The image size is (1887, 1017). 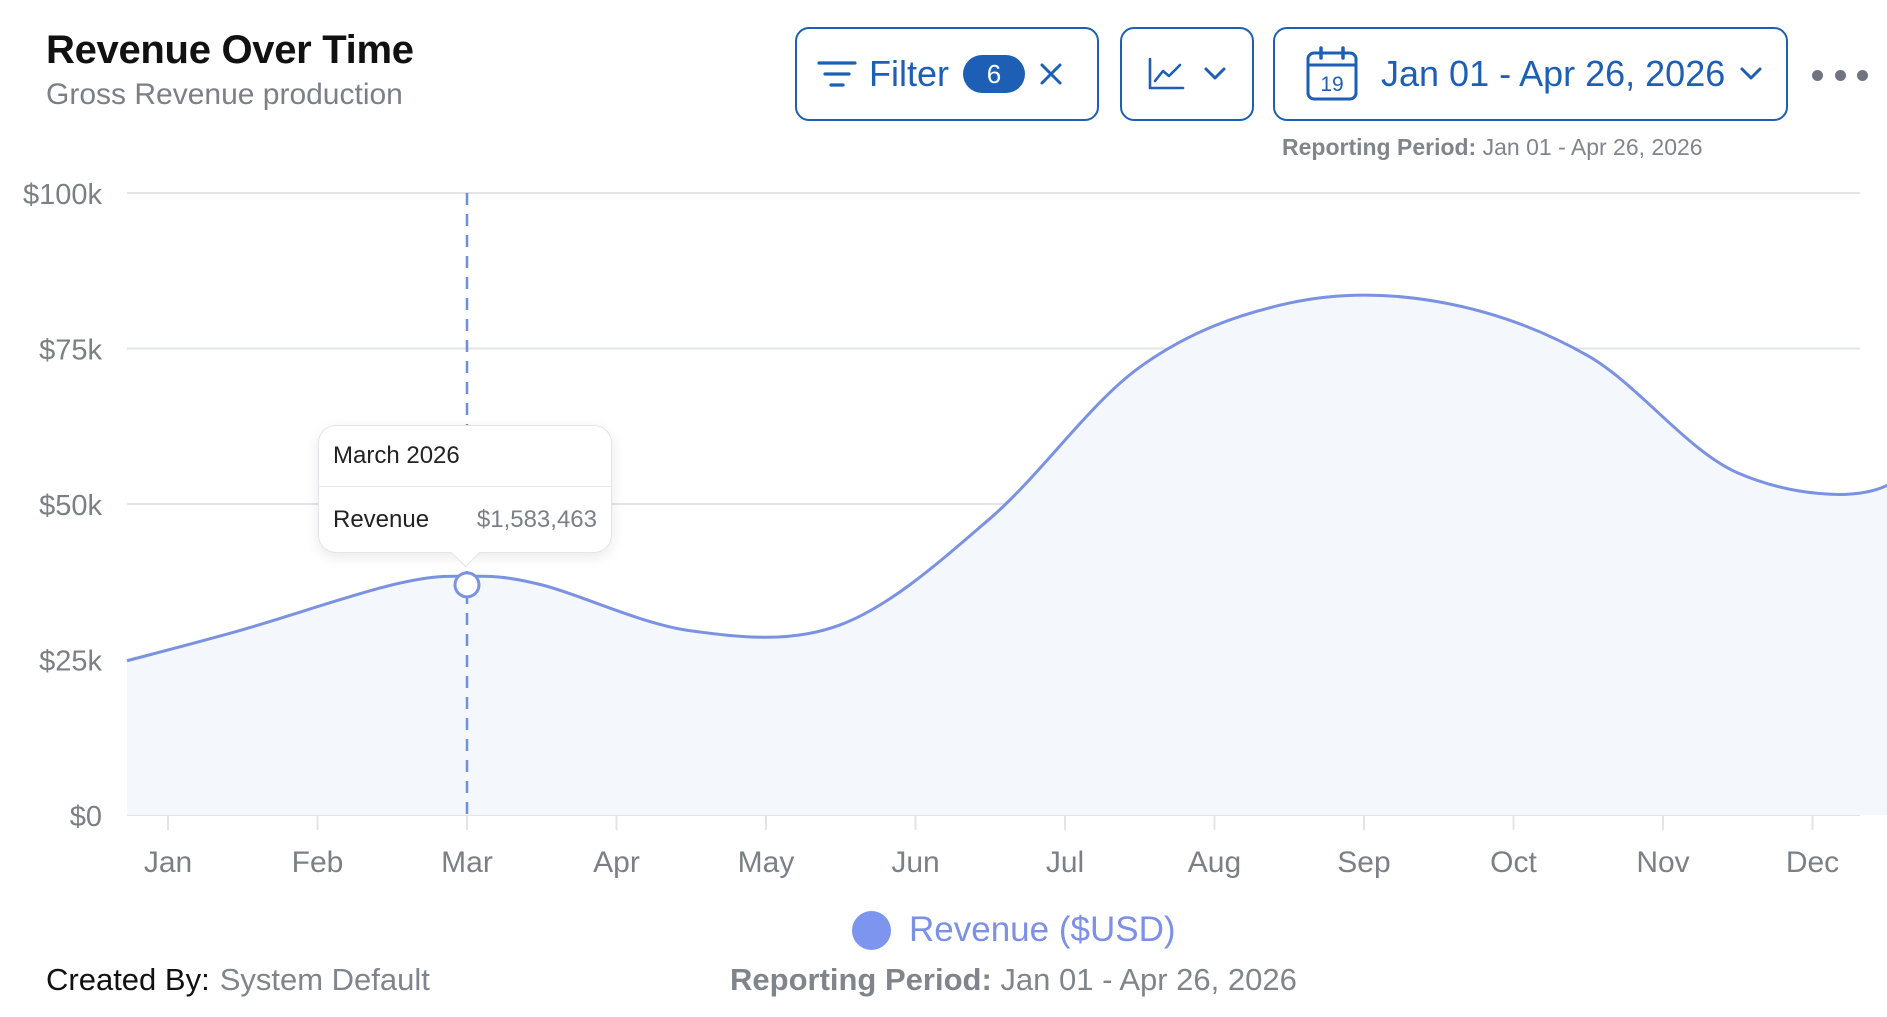 What do you see at coordinates (1065, 862) in the screenshot?
I see `x-tick-label: Jul` at bounding box center [1065, 862].